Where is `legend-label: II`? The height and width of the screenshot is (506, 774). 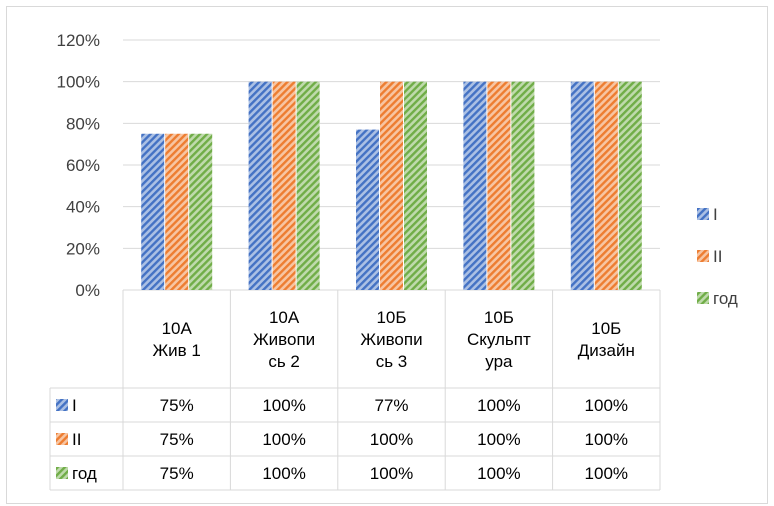 legend-label: II is located at coordinates (717, 256).